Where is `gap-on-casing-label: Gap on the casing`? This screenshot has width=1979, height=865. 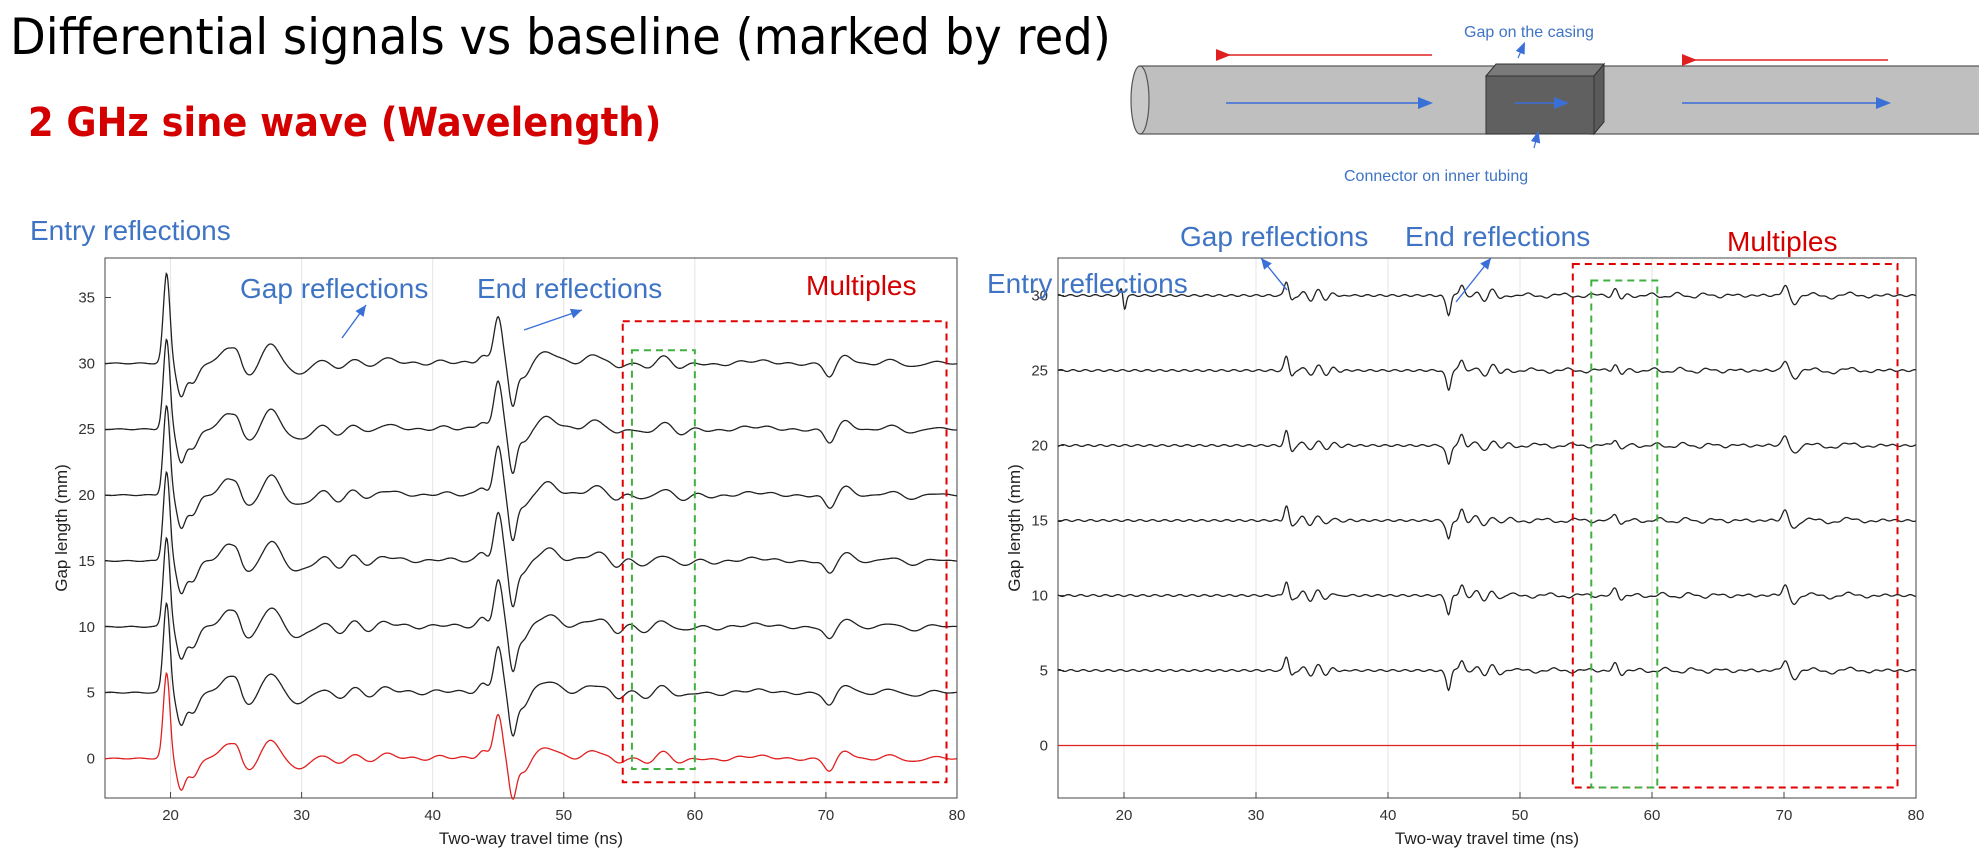 gap-on-casing-label: Gap on the casing is located at coordinates (1529, 32).